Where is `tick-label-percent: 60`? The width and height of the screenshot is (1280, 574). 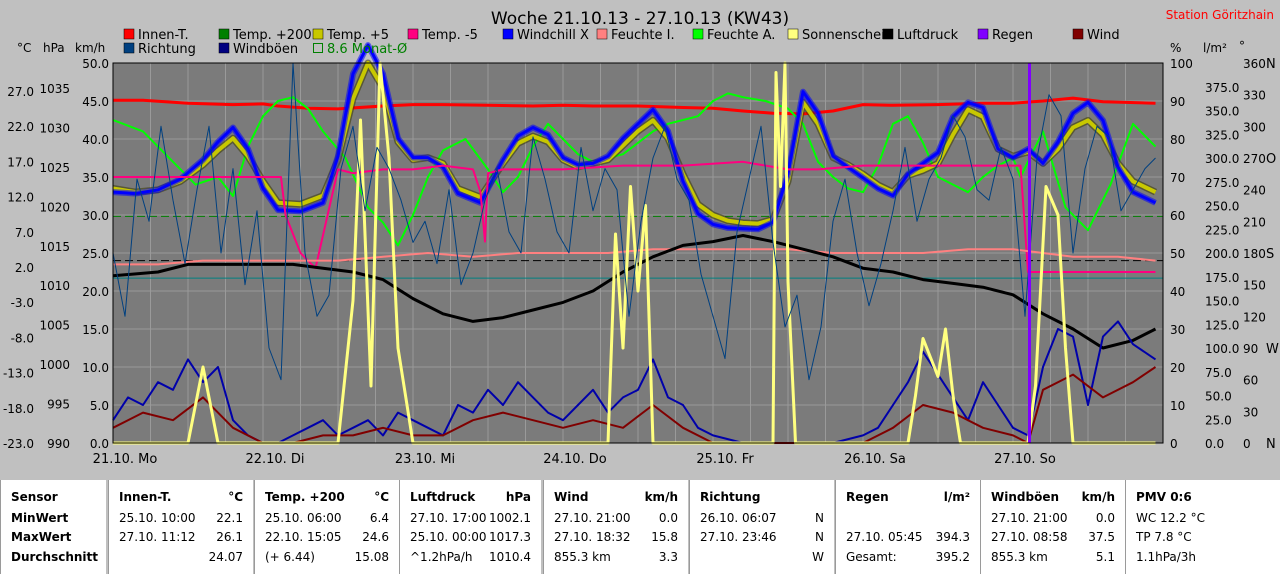 tick-label-percent: 60 is located at coordinates (1177, 216).